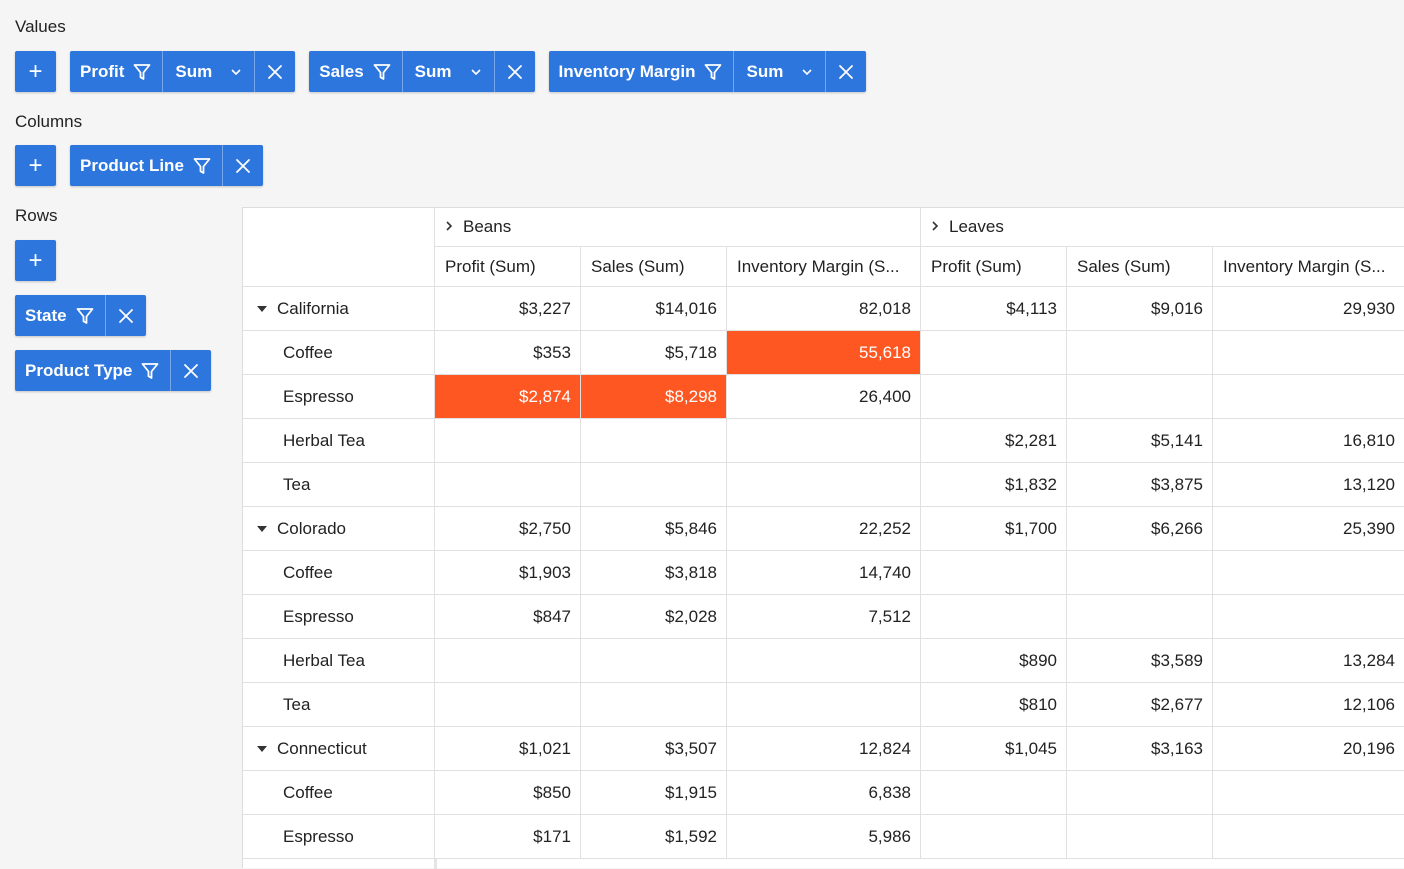  What do you see at coordinates (1308, 705) in the screenshot?
I see `data-cell: 12,106` at bounding box center [1308, 705].